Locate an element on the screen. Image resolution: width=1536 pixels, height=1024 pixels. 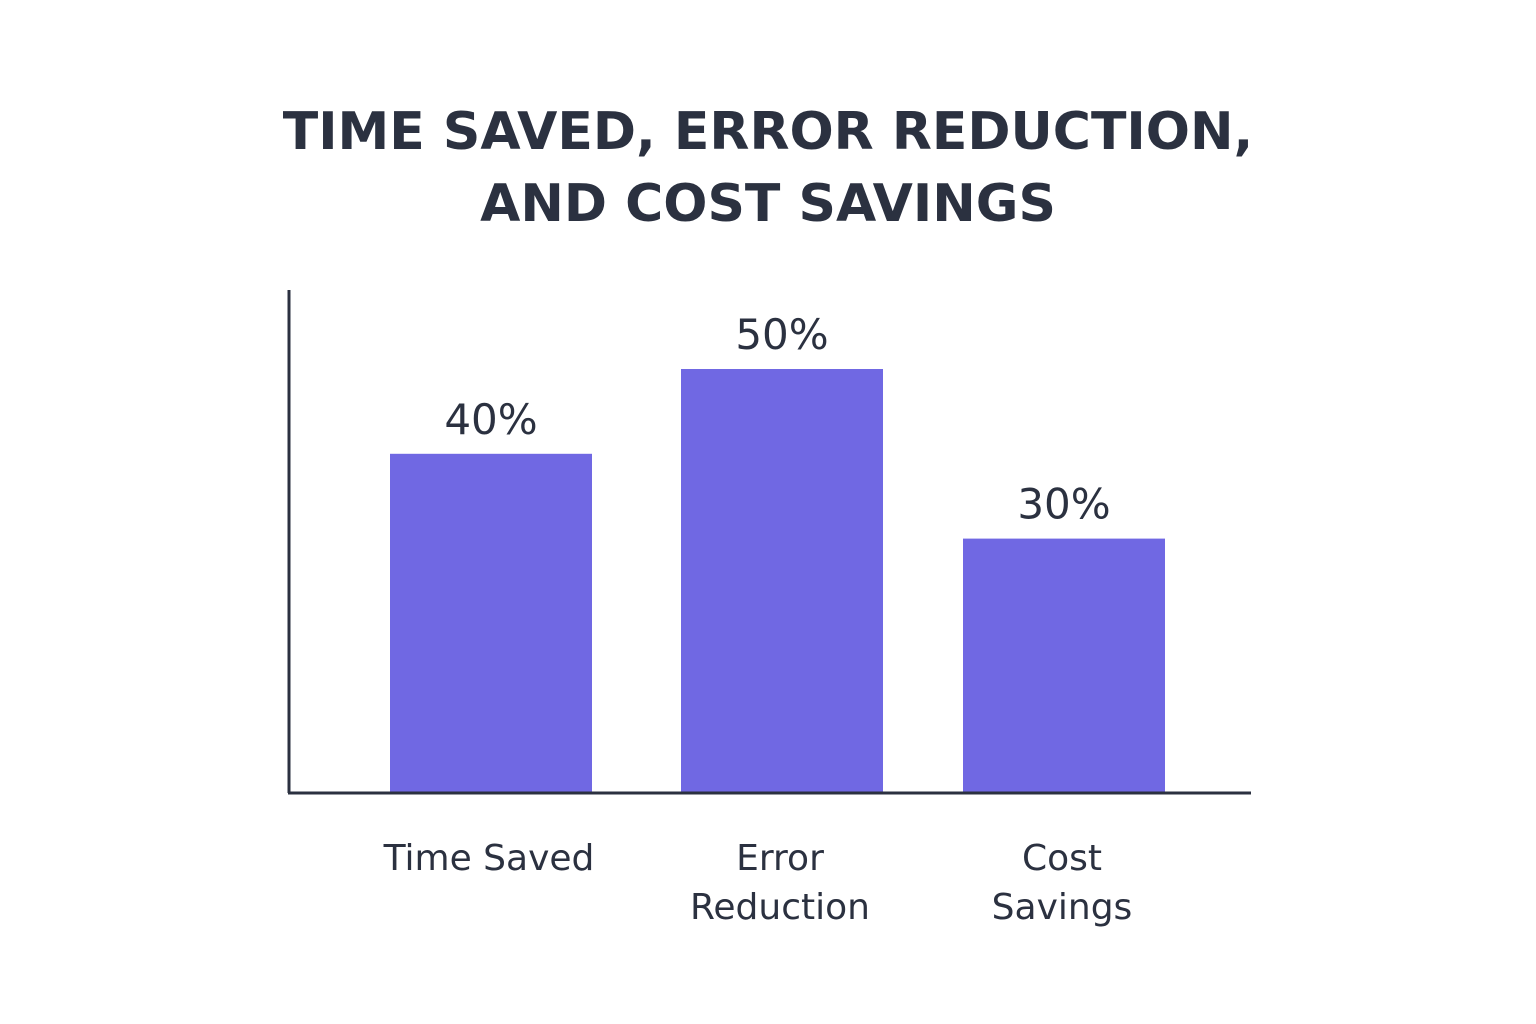
category-label-error-reduction-line-2: Reduction is located at coordinates (780, 907).